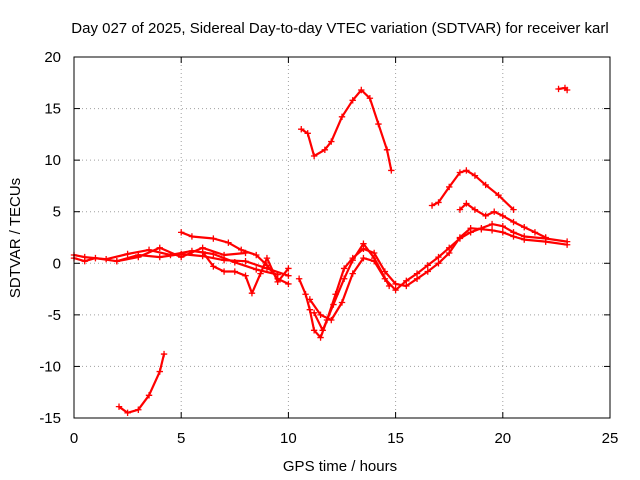  I want to click on y-tick-label: 20, so click(52, 57).